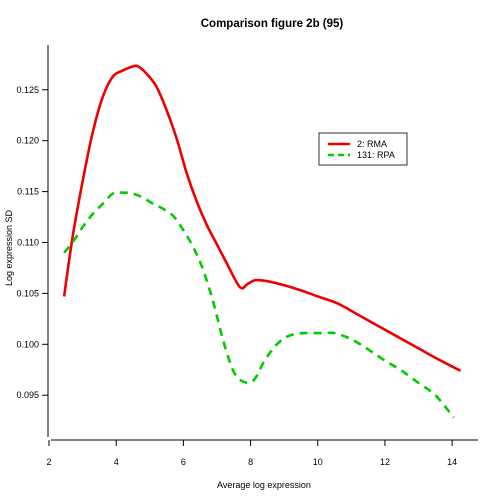 Image resolution: width=504 pixels, height=504 pixels. What do you see at coordinates (116, 462) in the screenshot?
I see `x-tick-label: 4` at bounding box center [116, 462].